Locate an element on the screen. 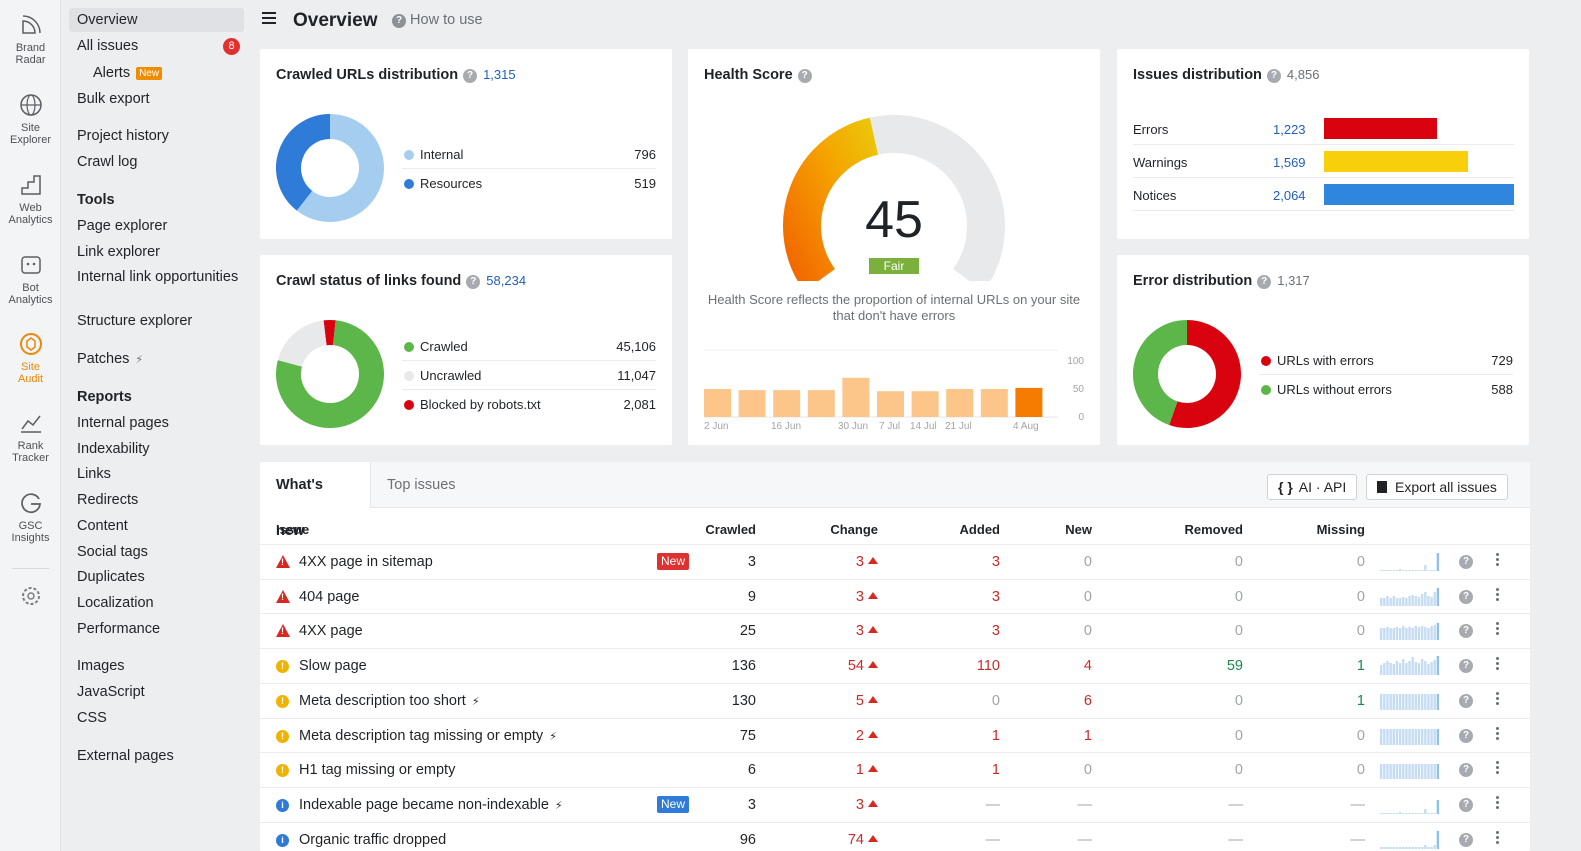  nav-images: Images is located at coordinates (101, 666).